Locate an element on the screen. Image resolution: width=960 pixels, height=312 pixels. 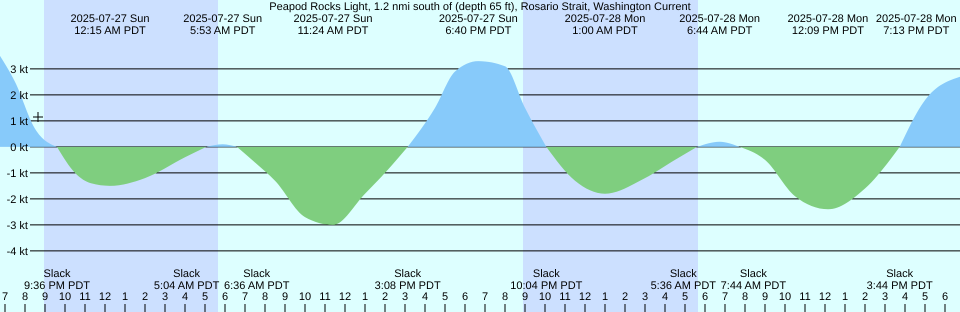
y-tick-label: 3 kt is located at coordinates (19, 70).